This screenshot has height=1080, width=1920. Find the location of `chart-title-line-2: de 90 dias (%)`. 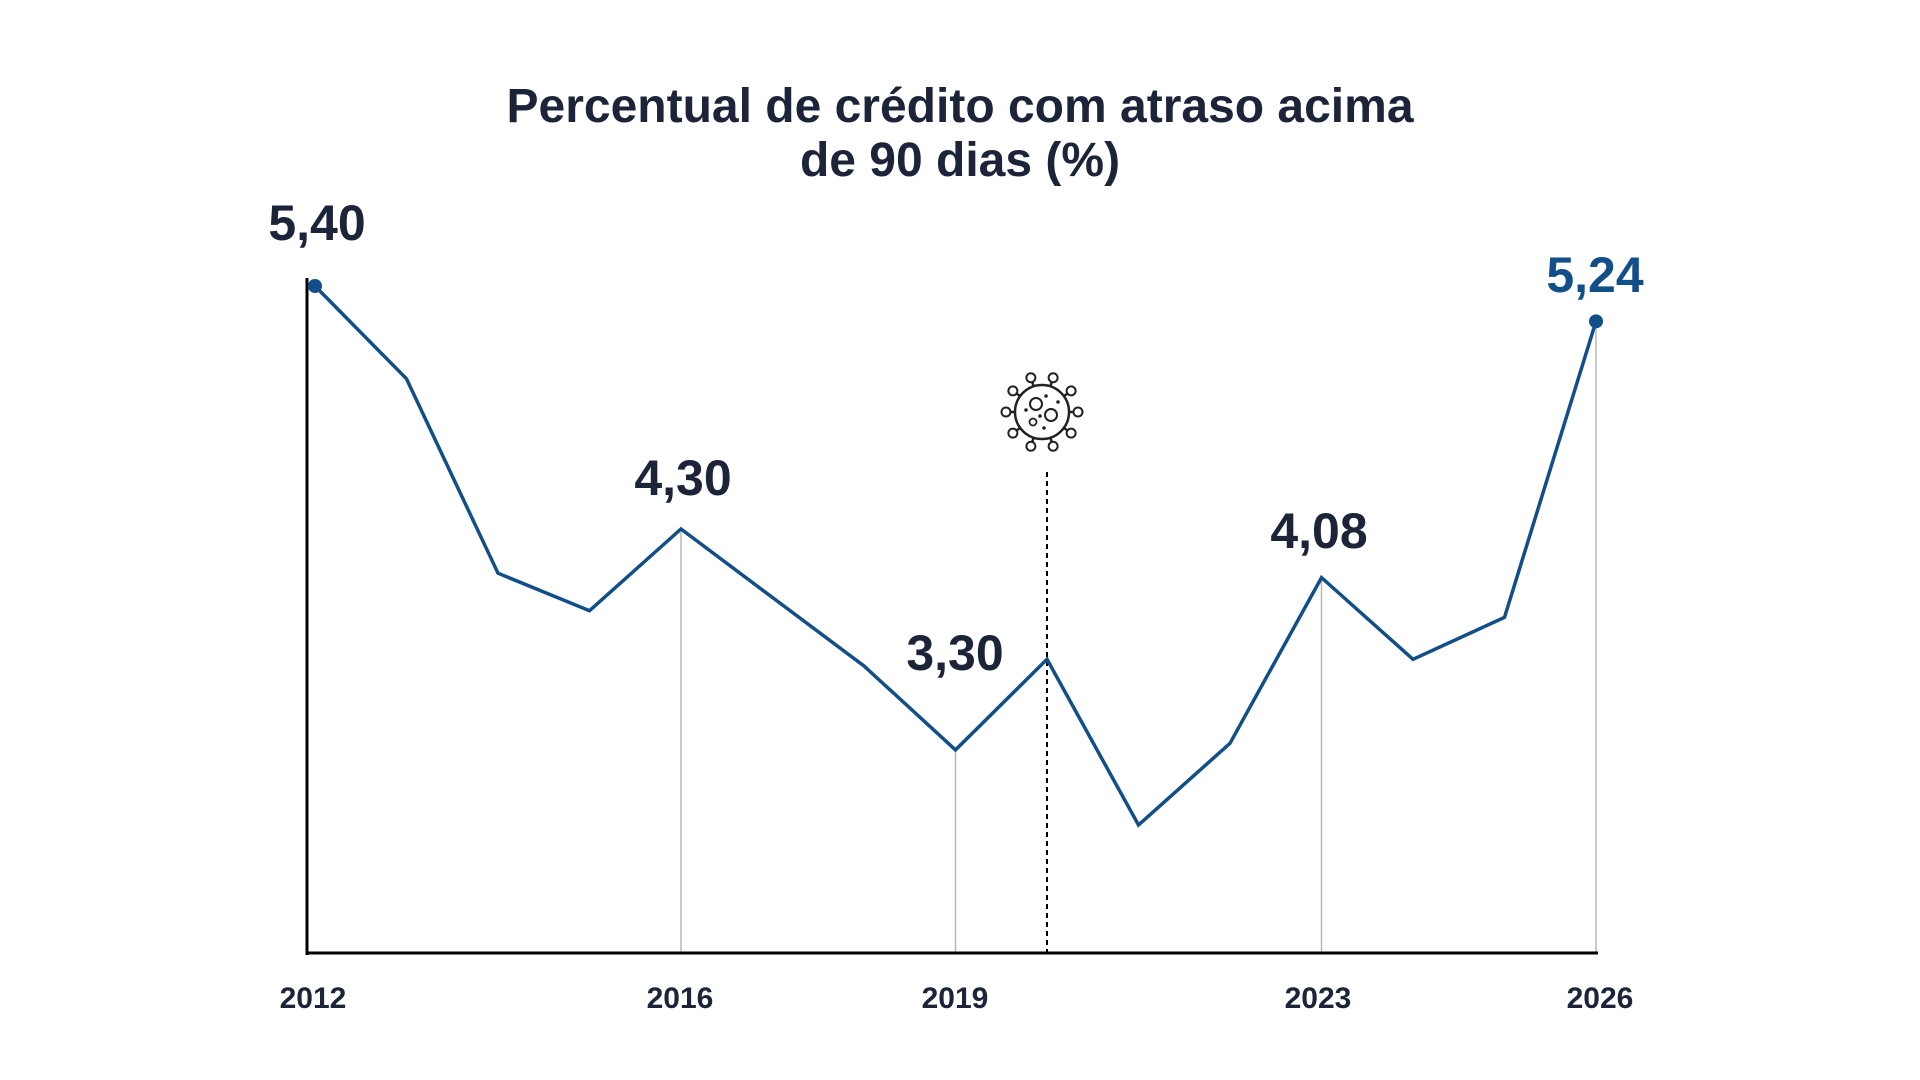

chart-title-line-2: de 90 dias (%) is located at coordinates (960, 160).